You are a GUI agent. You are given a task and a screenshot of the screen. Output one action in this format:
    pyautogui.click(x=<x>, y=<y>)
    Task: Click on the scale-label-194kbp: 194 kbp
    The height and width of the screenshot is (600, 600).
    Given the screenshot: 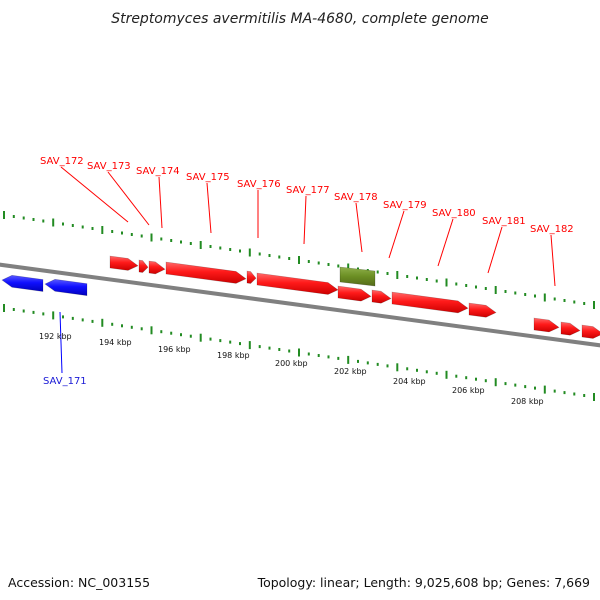 What is the action you would take?
    pyautogui.click(x=115, y=342)
    